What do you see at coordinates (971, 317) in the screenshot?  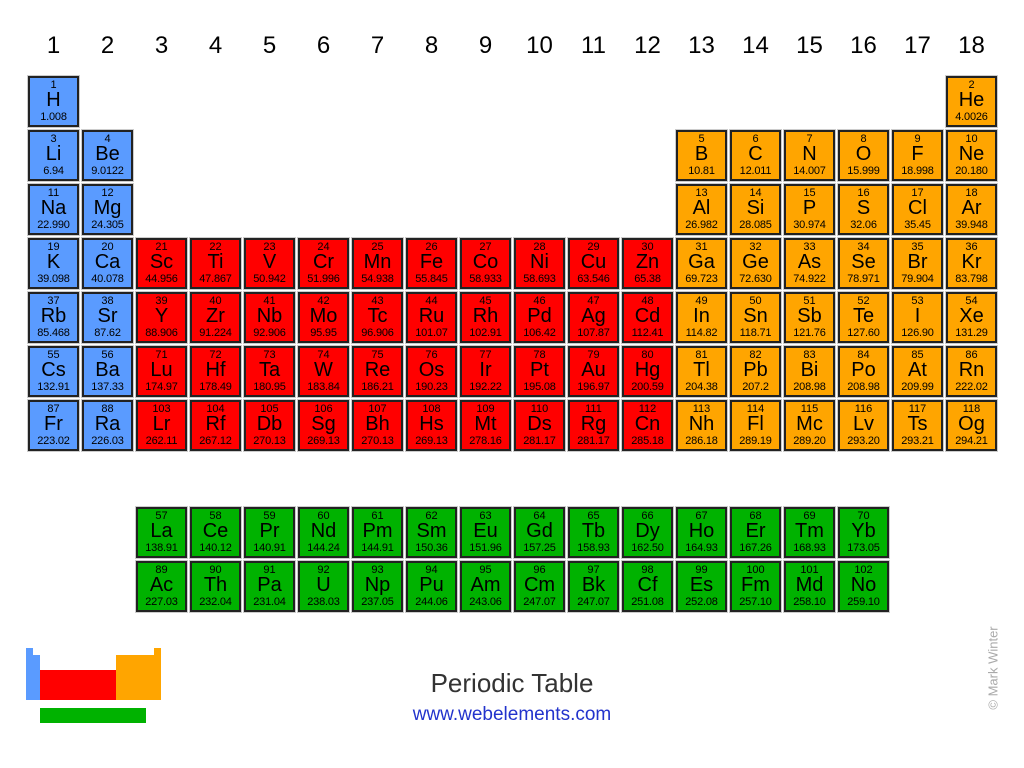 I see `element-cell-xe: 54 Xe 131.29` at bounding box center [971, 317].